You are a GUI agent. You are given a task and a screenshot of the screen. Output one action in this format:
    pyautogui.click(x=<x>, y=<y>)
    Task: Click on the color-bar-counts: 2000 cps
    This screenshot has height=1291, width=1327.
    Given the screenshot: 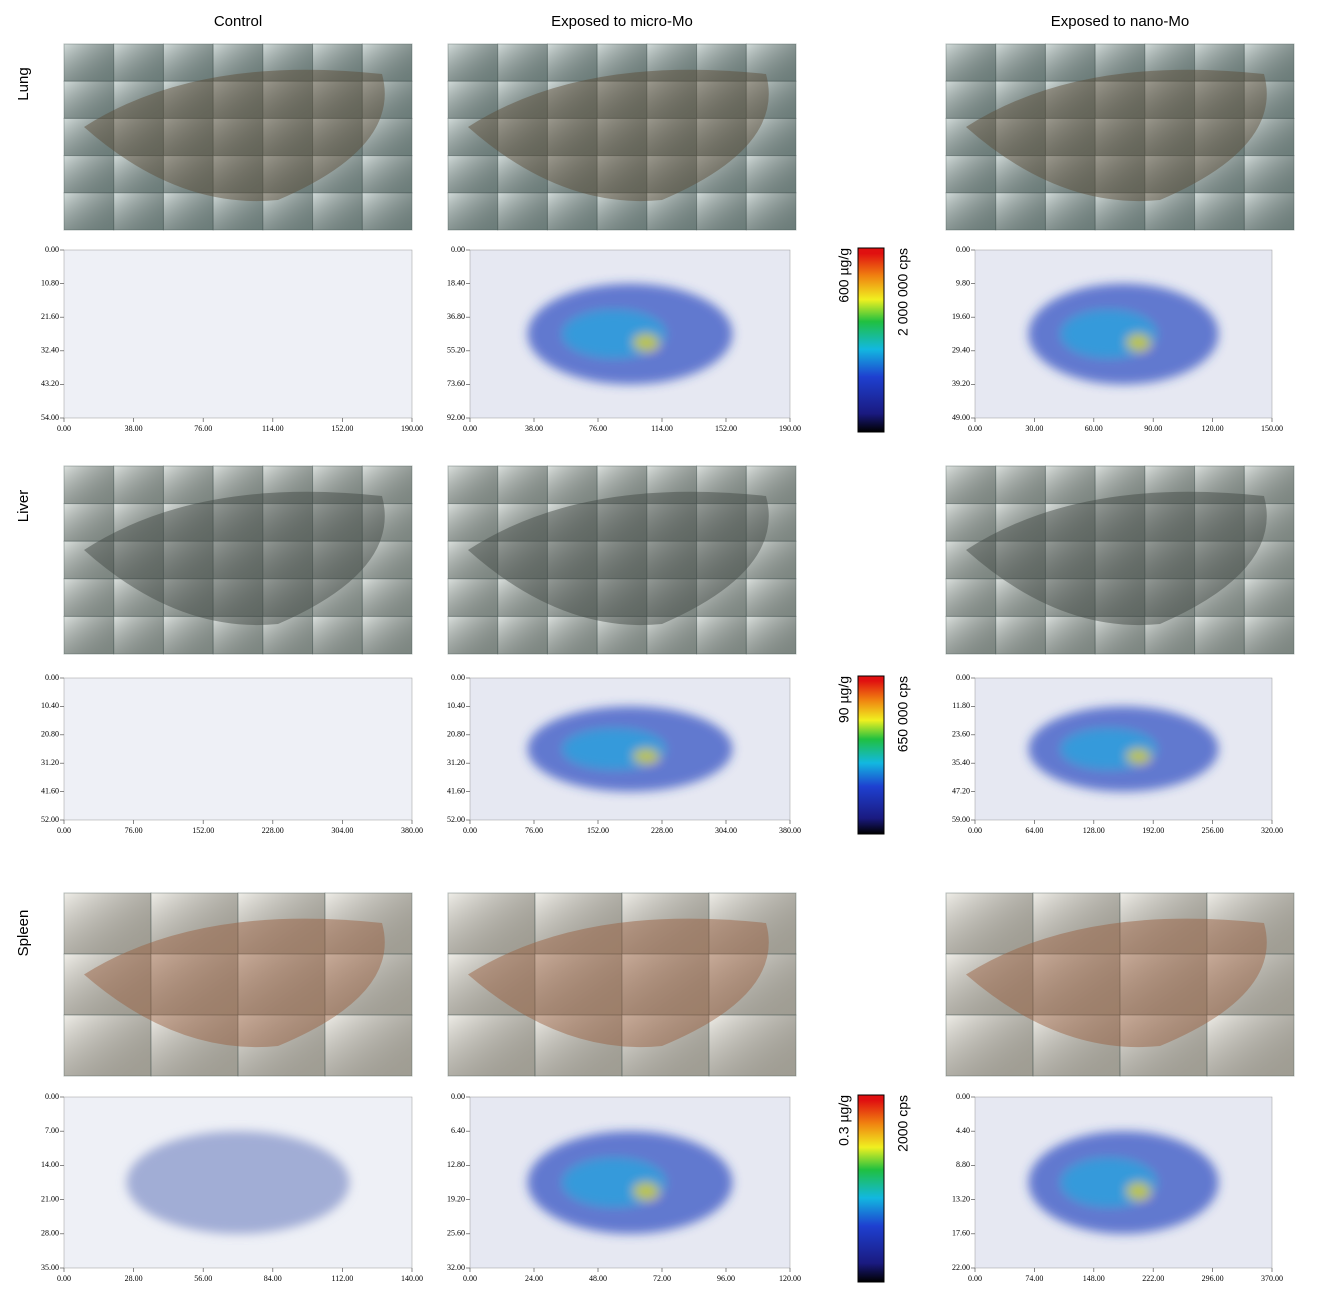 What is the action you would take?
    pyautogui.click(x=903, y=1123)
    